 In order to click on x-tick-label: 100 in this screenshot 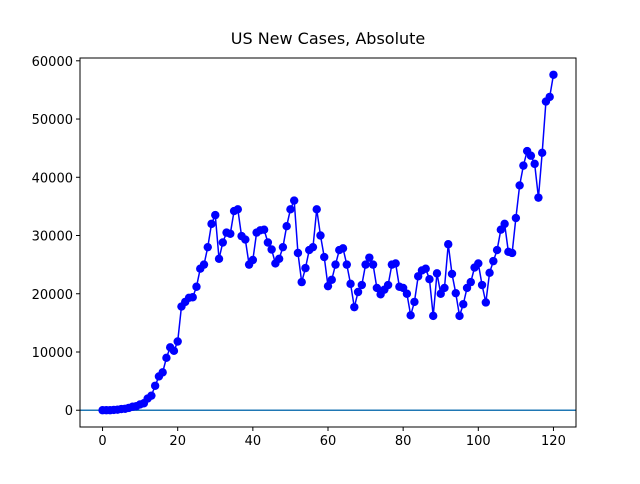, I will do `click(478, 441)`.